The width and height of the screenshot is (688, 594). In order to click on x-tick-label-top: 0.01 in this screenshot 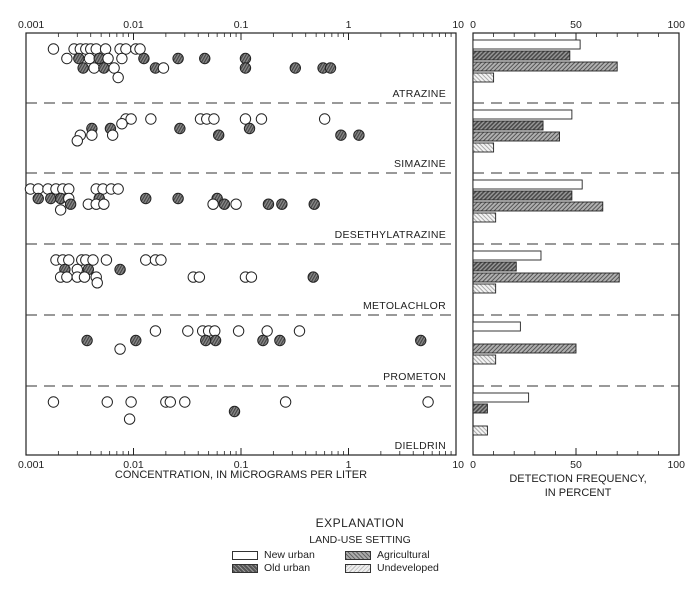, I will do `click(133, 25)`.